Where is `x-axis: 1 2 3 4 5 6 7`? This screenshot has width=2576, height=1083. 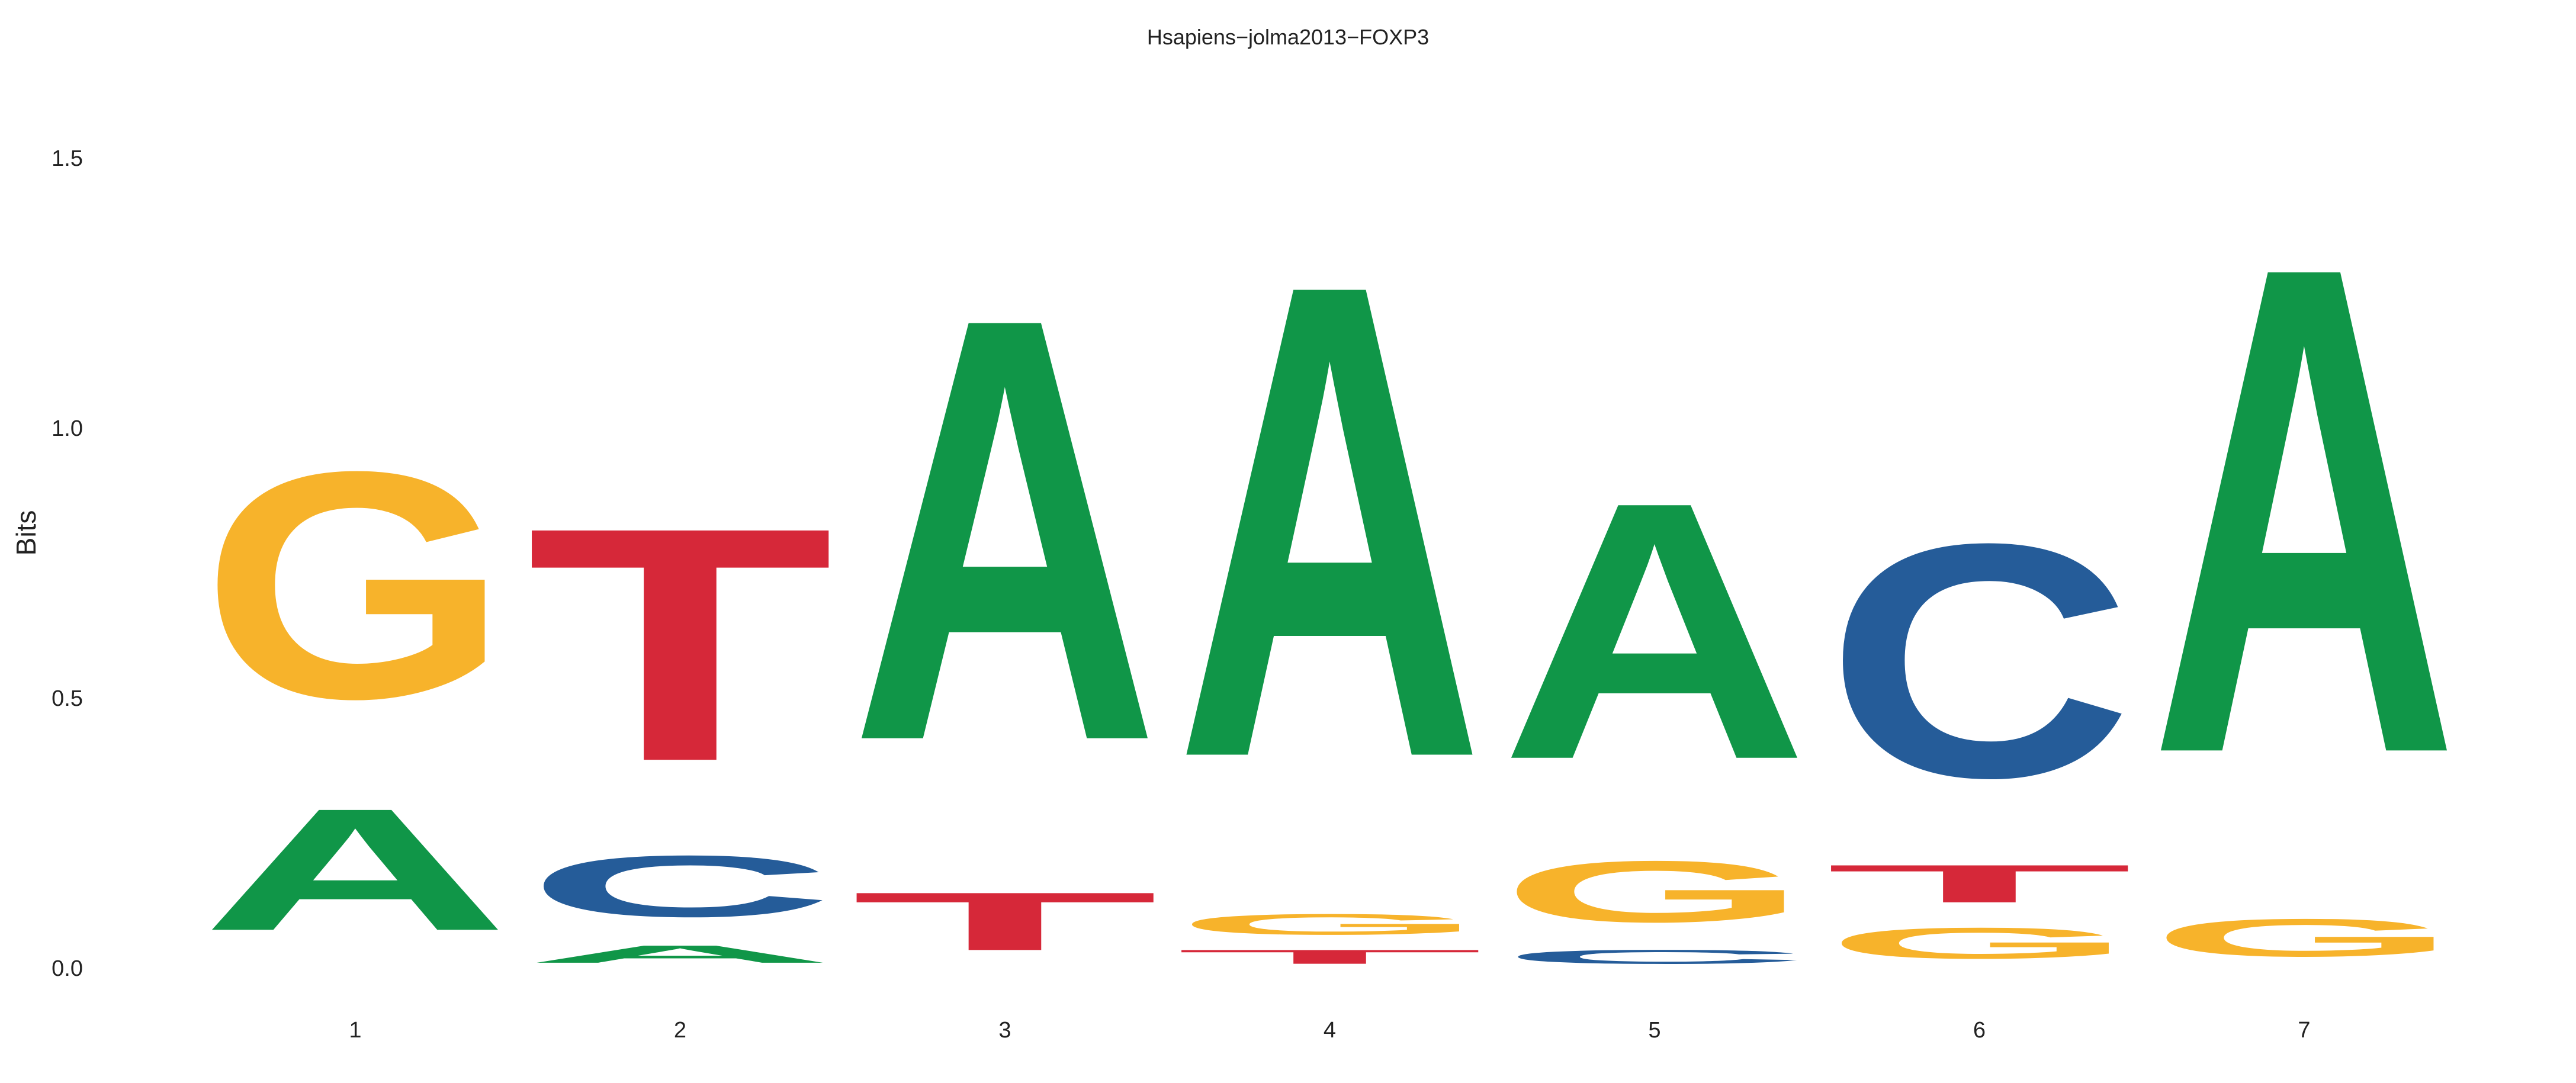
x-axis: 1 2 3 4 5 6 7 is located at coordinates (1329, 1031).